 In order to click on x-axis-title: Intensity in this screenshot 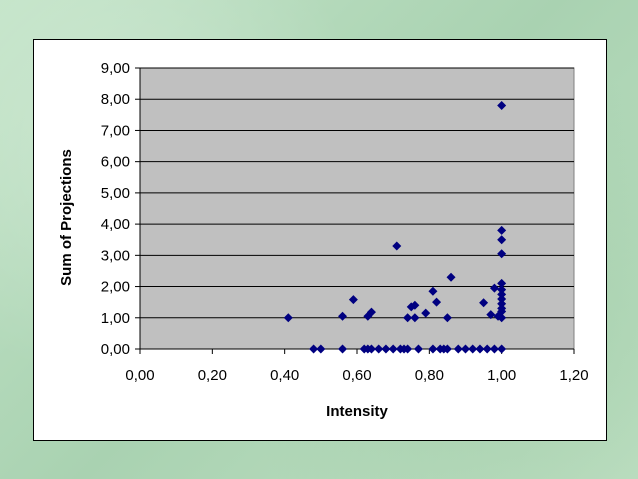, I will do `click(357, 411)`.